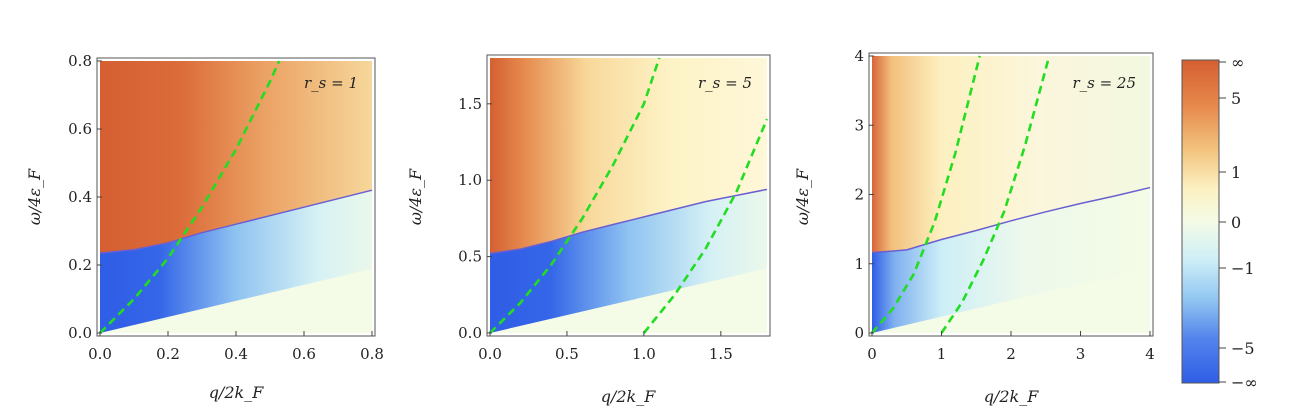 The height and width of the screenshot is (407, 1292). What do you see at coordinates (859, 56) in the screenshot?
I see `y-tick-label: 4` at bounding box center [859, 56].